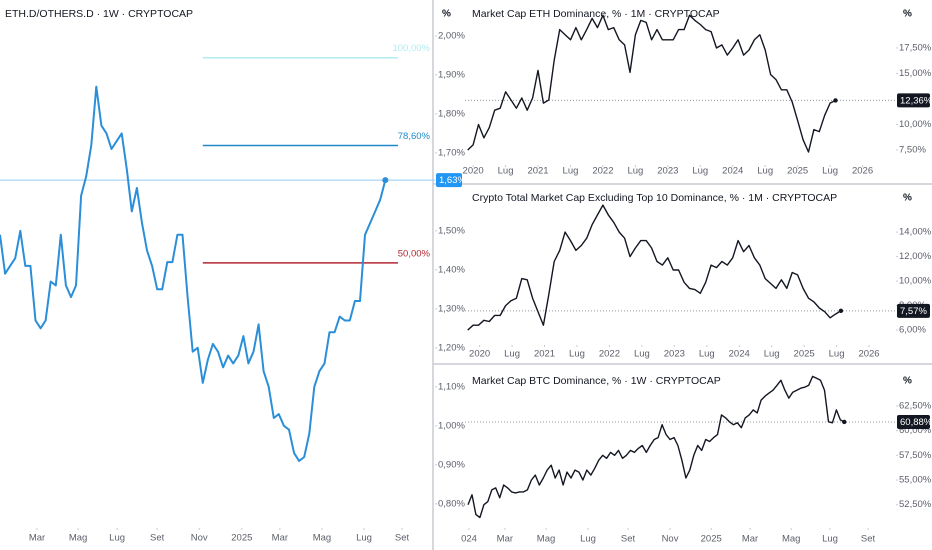  Describe the element at coordinates (451, 464) in the screenshot. I see `y-tick-label: 0,90%` at that location.